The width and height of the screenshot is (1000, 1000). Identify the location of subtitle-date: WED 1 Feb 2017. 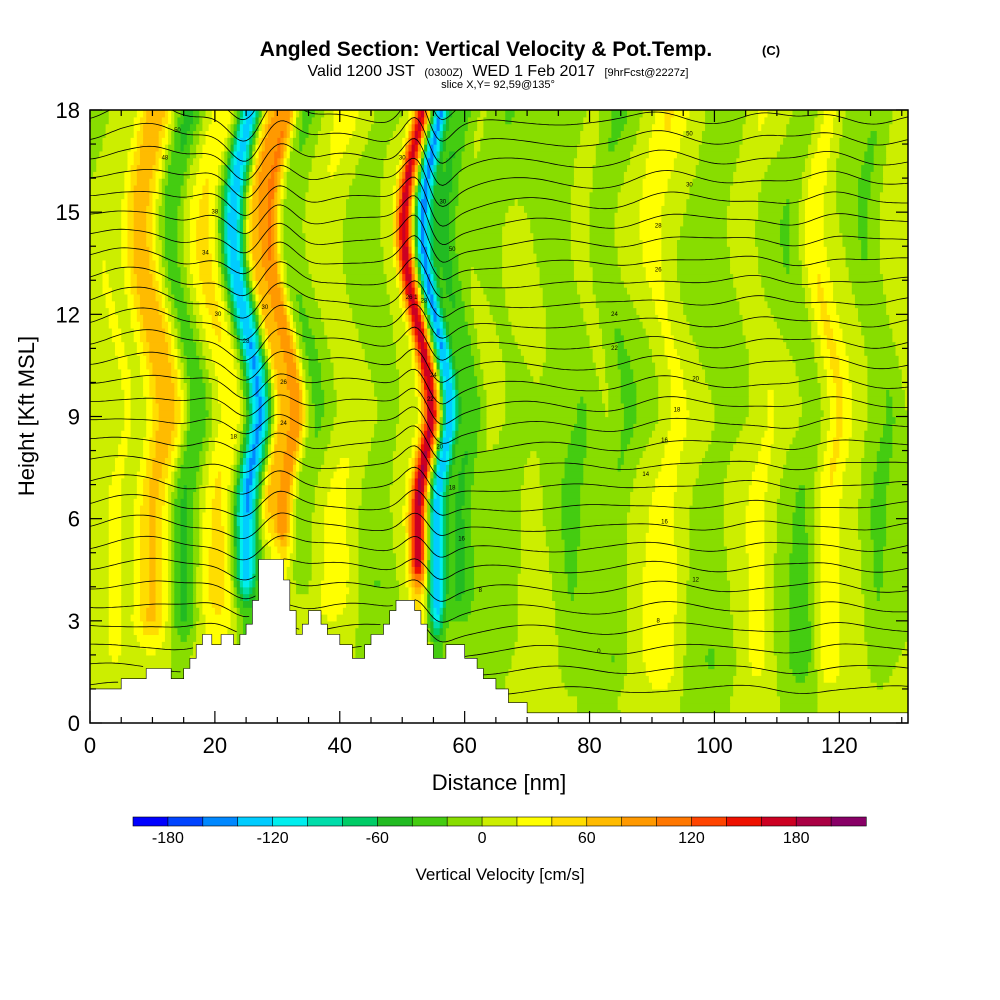
(533, 71).